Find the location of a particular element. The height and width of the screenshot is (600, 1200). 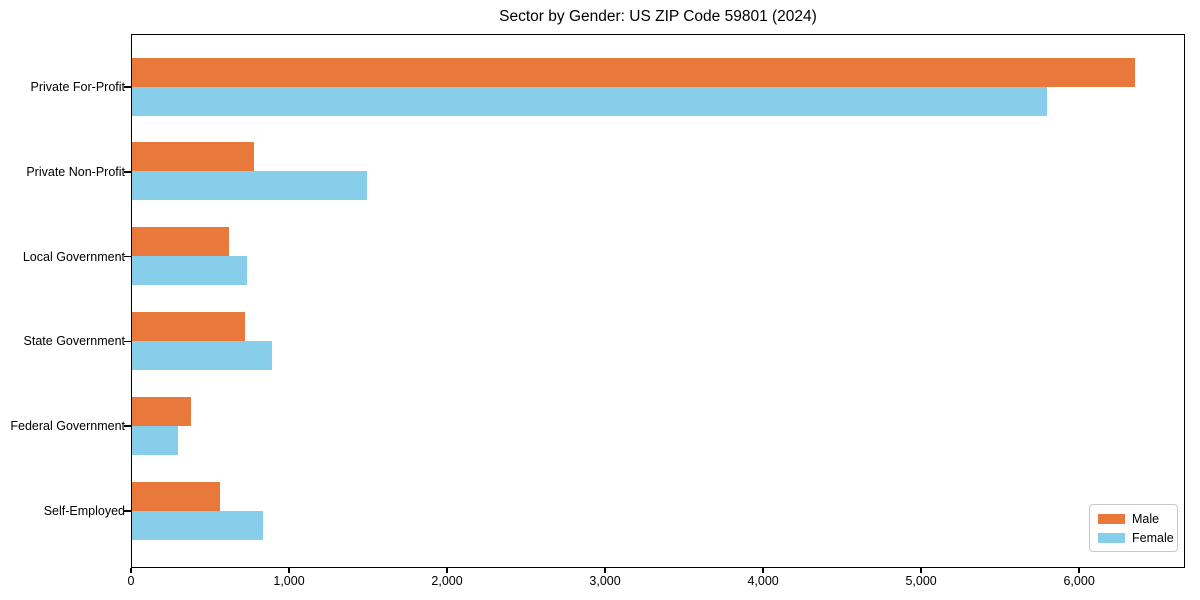

bar-female-federal-government is located at coordinates (155, 440).